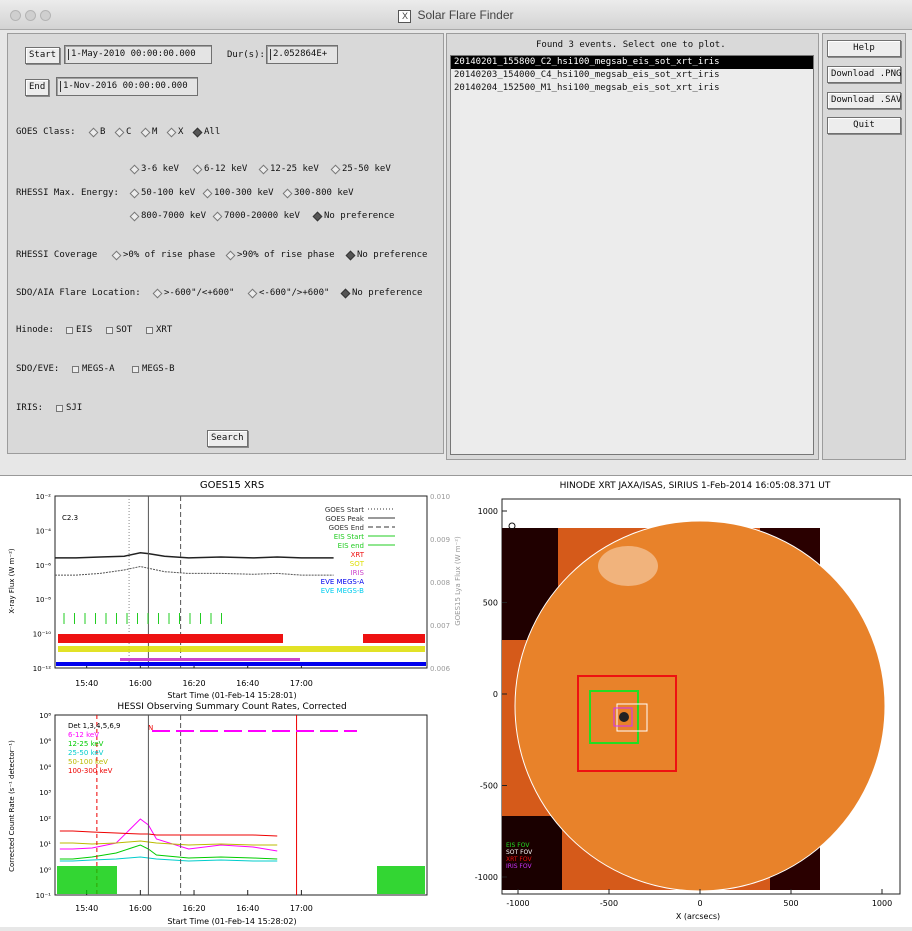 The height and width of the screenshot is (931, 912). Describe the element at coordinates (90, 771) in the screenshot. I see `hessi-legend-item: 100-300 keV` at that location.